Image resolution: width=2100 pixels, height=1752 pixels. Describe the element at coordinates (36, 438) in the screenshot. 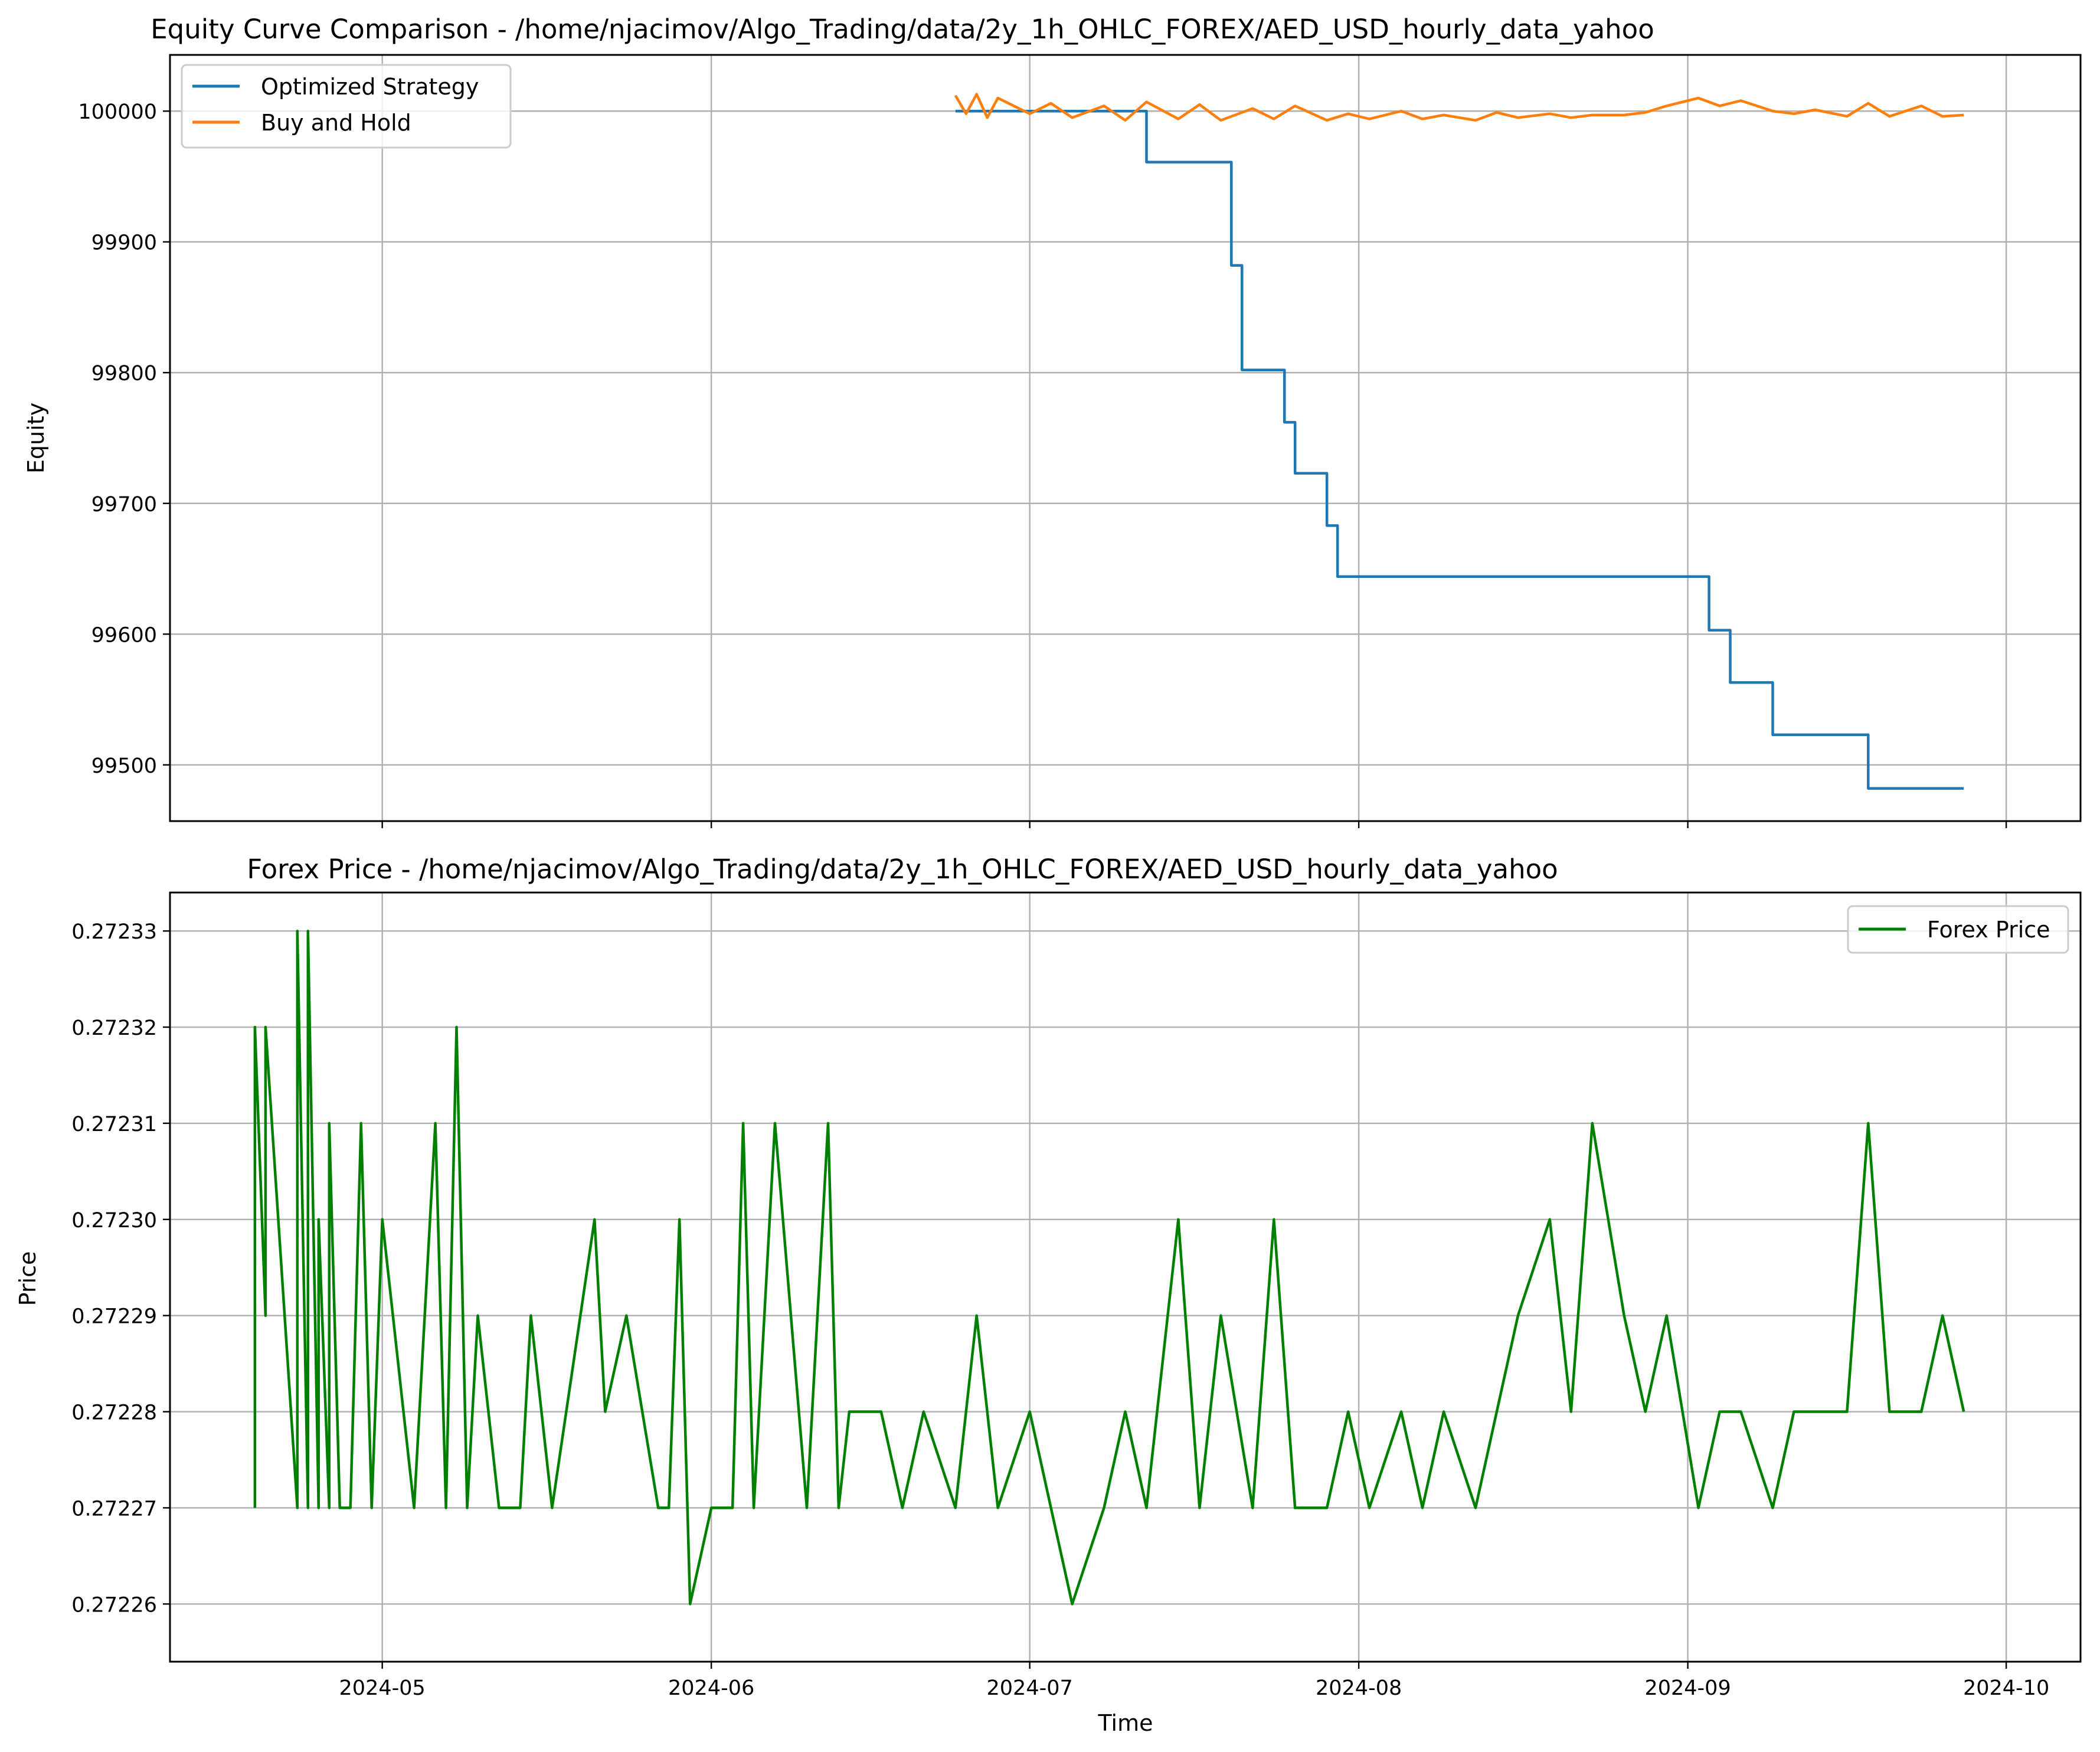

I see `equity-y-axis-label: Equity` at that location.